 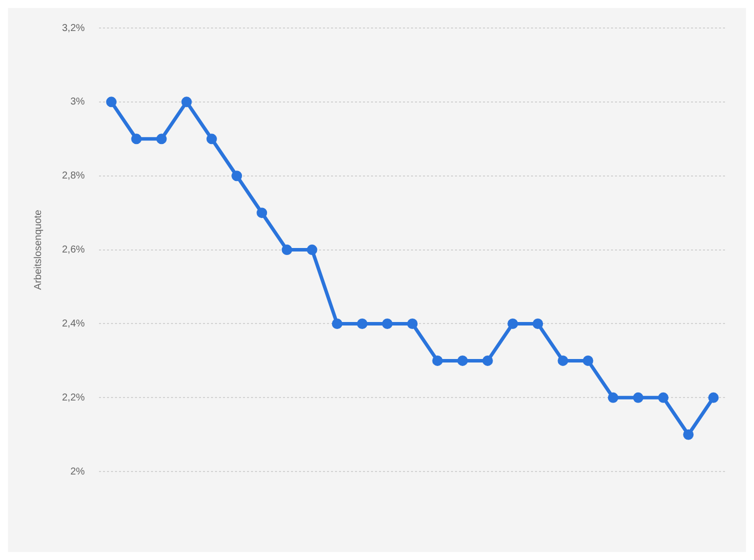 I want to click on y-tick-label: 3%, so click(x=77, y=102).